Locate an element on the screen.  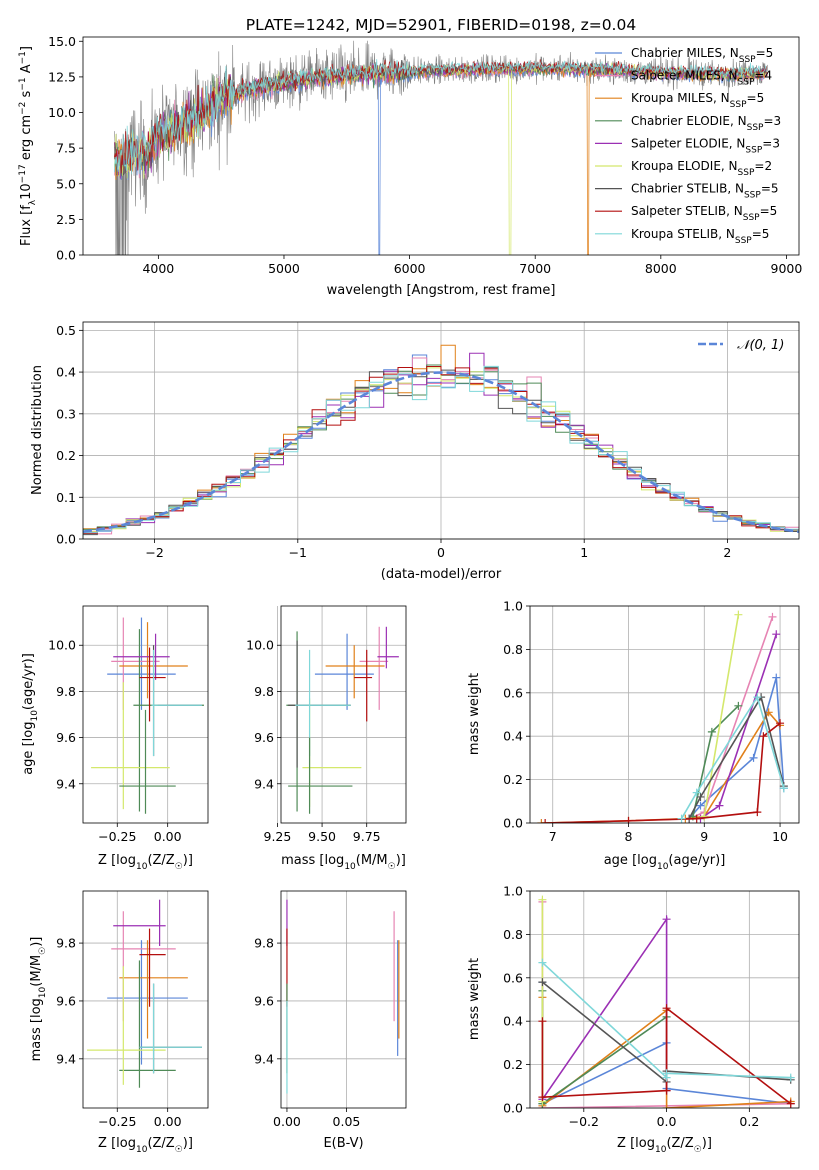
x-tick-label: 8 is located at coordinates (629, 836).